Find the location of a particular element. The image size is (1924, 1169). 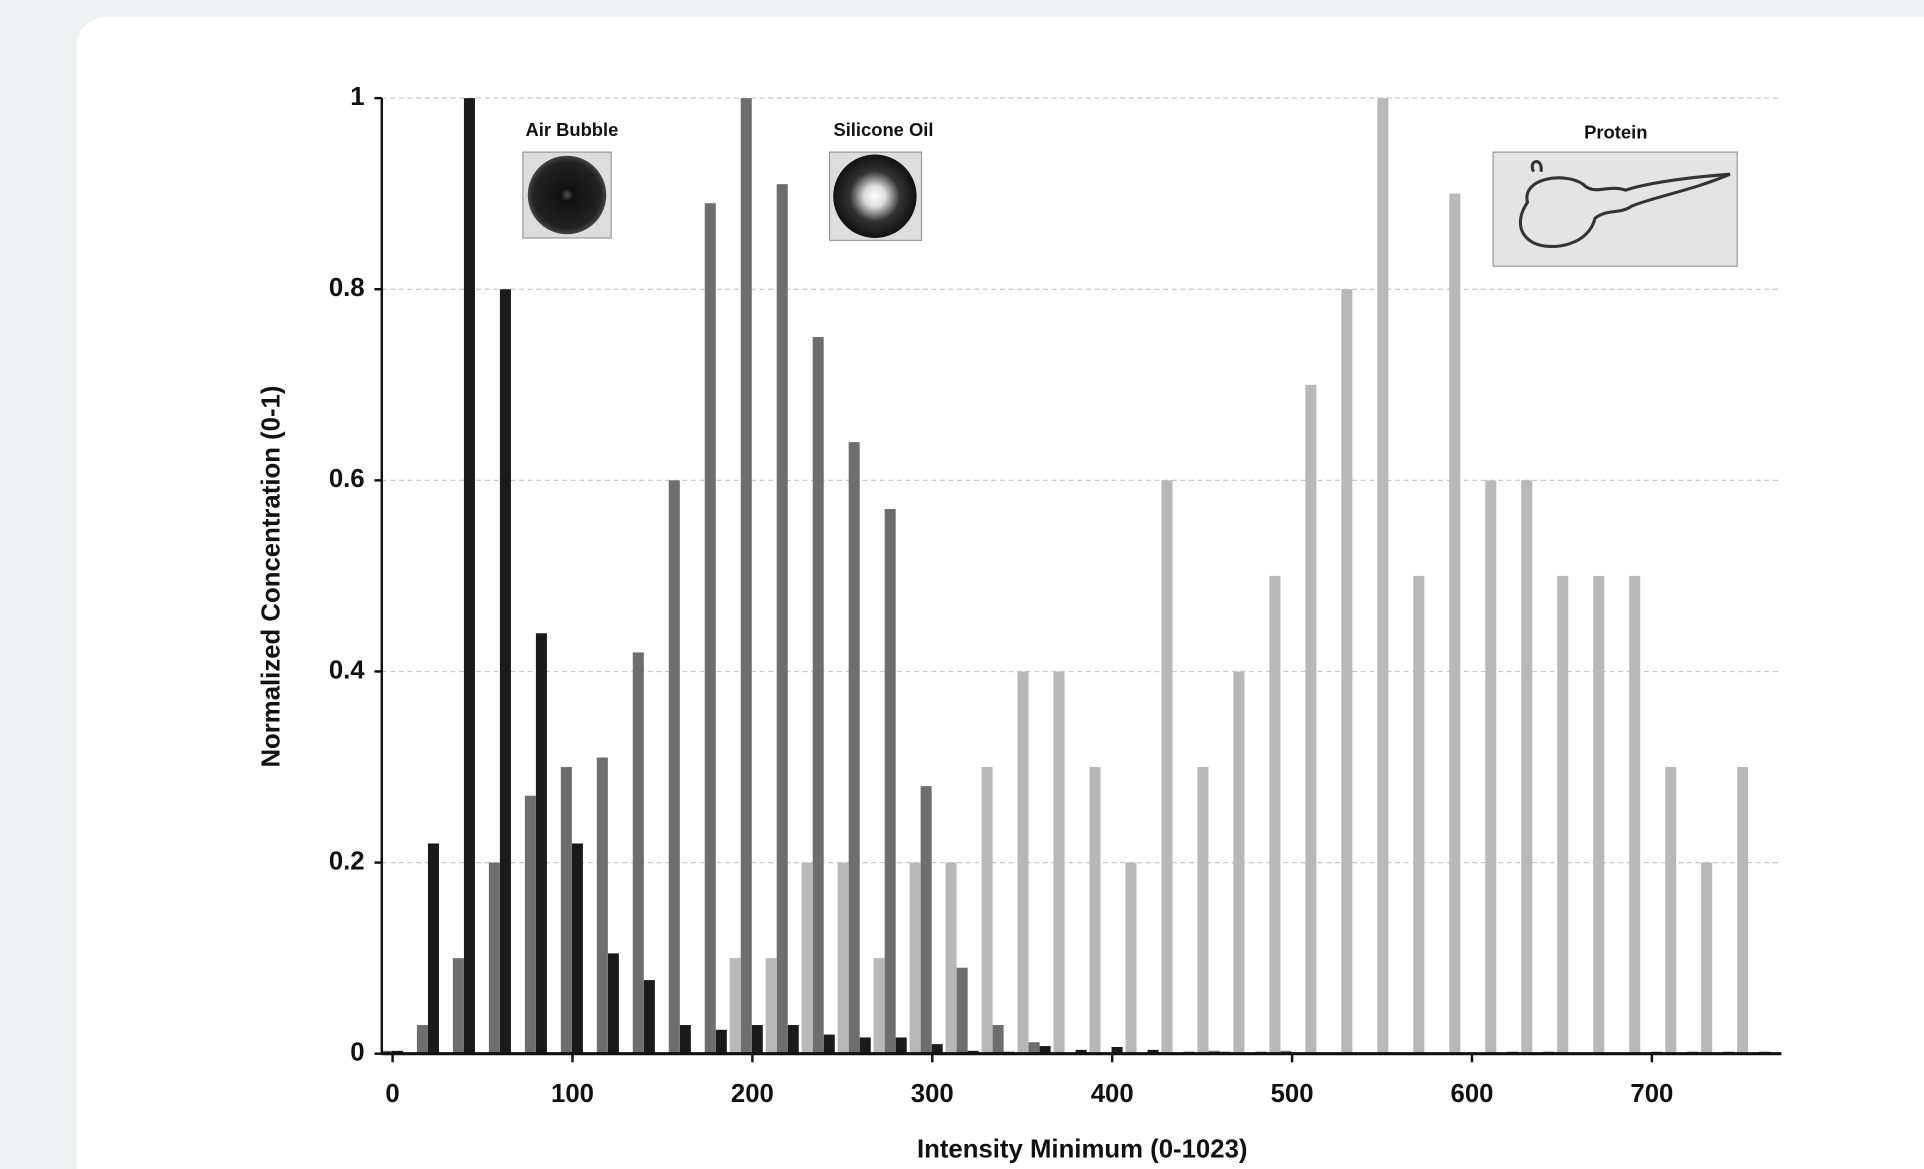

x-tick-label: 200 is located at coordinates (752, 1094).